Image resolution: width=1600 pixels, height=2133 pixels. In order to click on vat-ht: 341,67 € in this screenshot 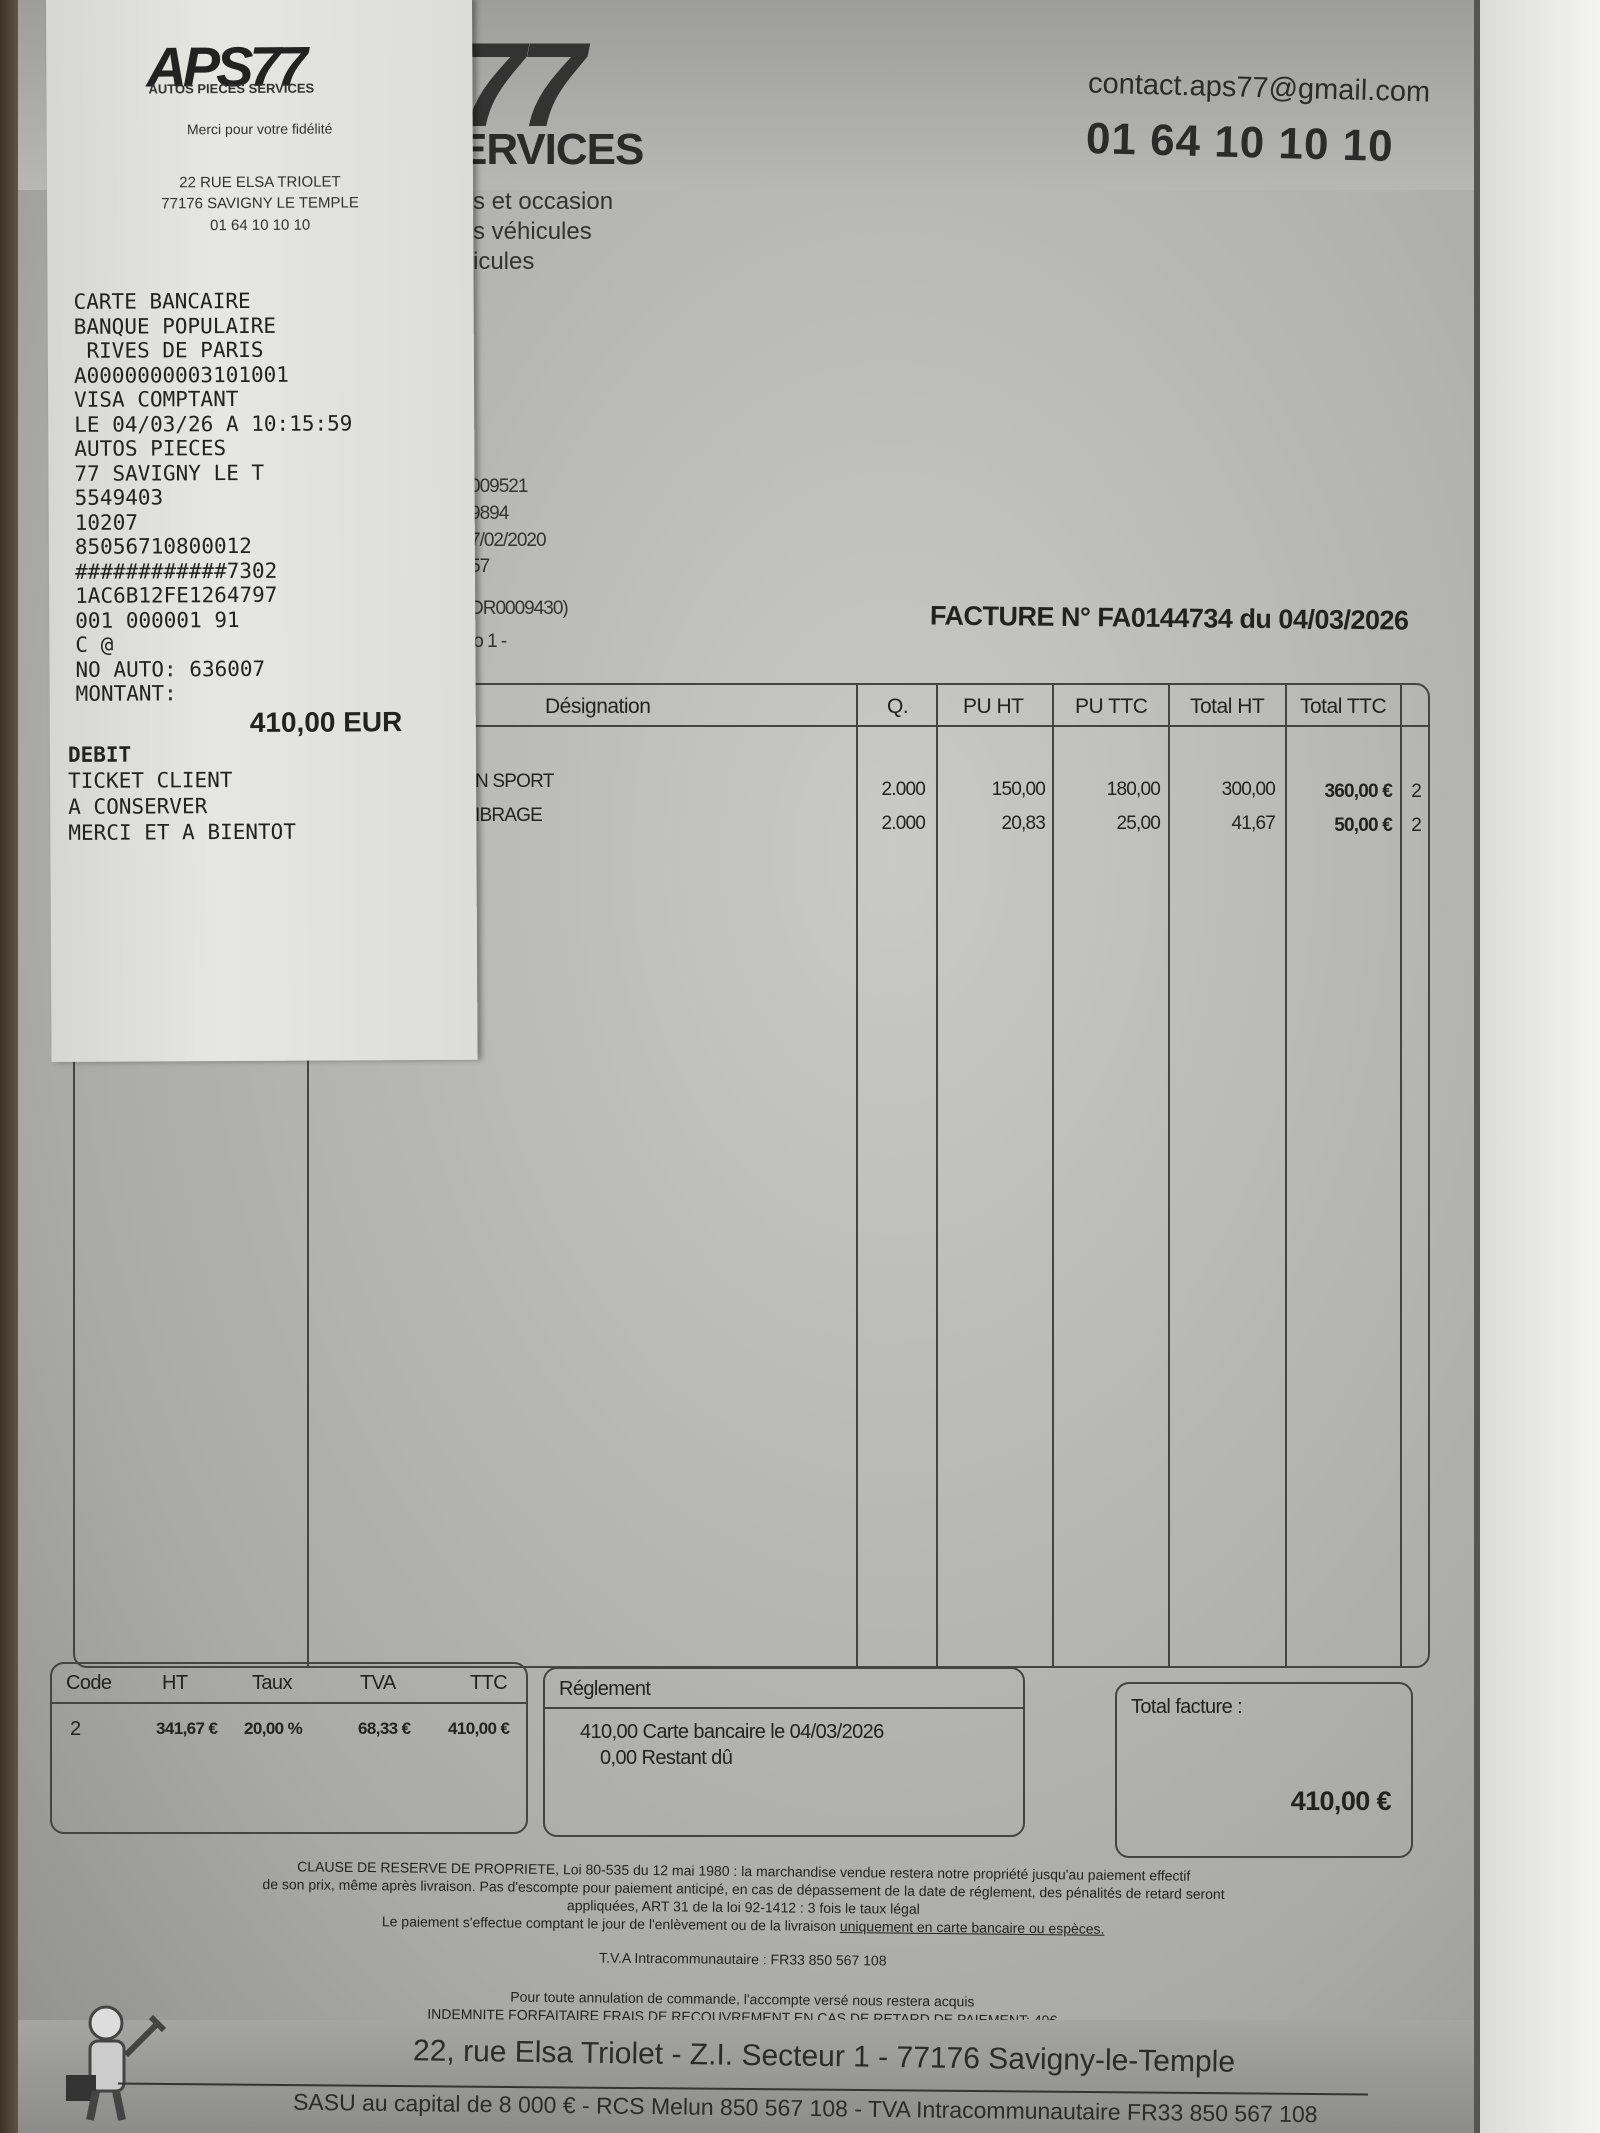, I will do `click(187, 1728)`.